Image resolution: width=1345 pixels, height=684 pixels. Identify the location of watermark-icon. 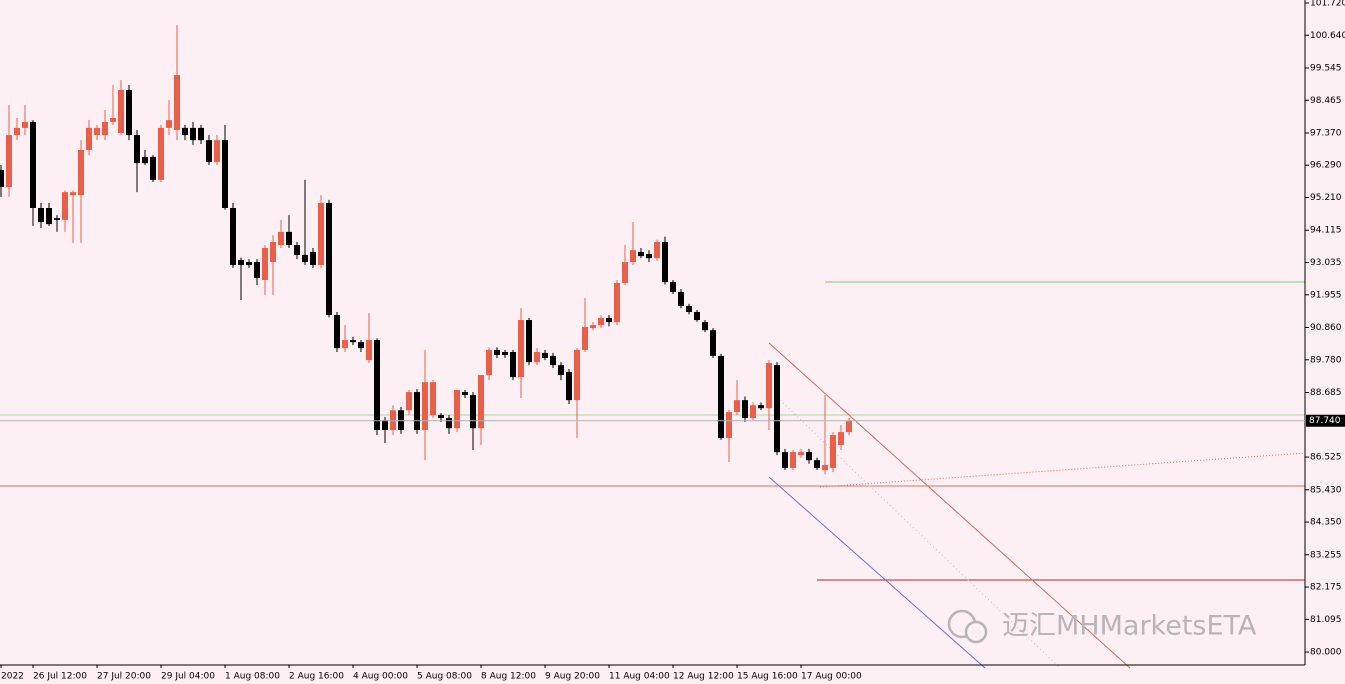
(976, 632).